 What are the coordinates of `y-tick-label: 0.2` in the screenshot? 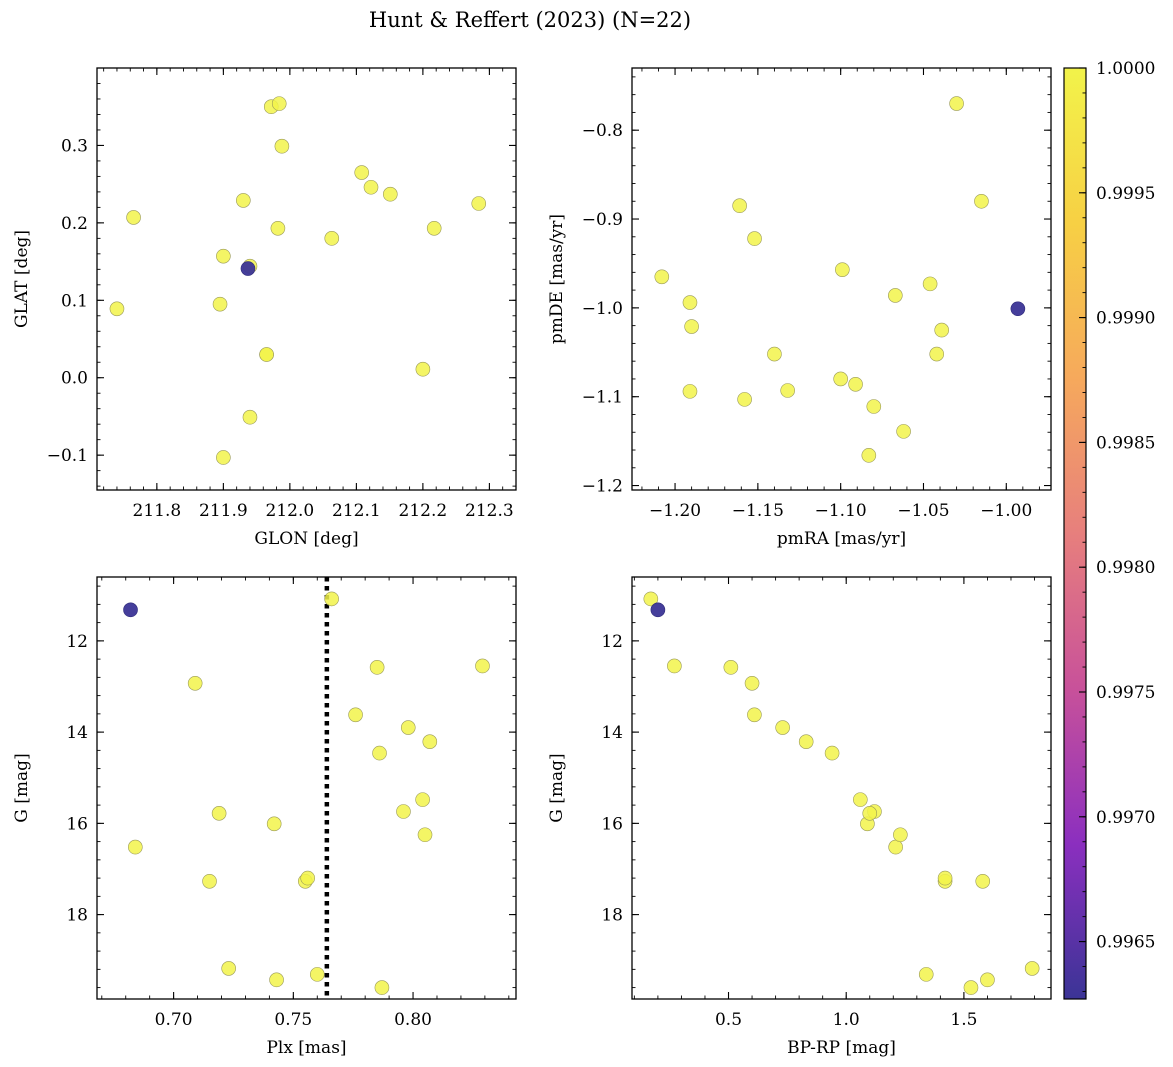 It's located at (74, 224).